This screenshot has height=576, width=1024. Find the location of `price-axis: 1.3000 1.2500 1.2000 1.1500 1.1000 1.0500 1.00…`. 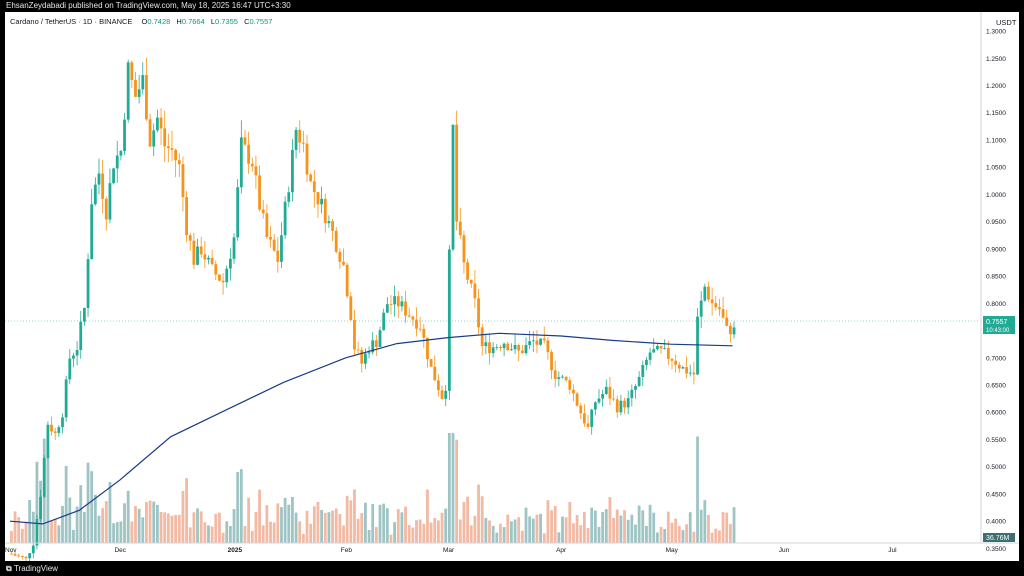

price-axis: 1.3000 1.2500 1.2000 1.1500 1.1000 1.0500 1.00… is located at coordinates (996, 291).